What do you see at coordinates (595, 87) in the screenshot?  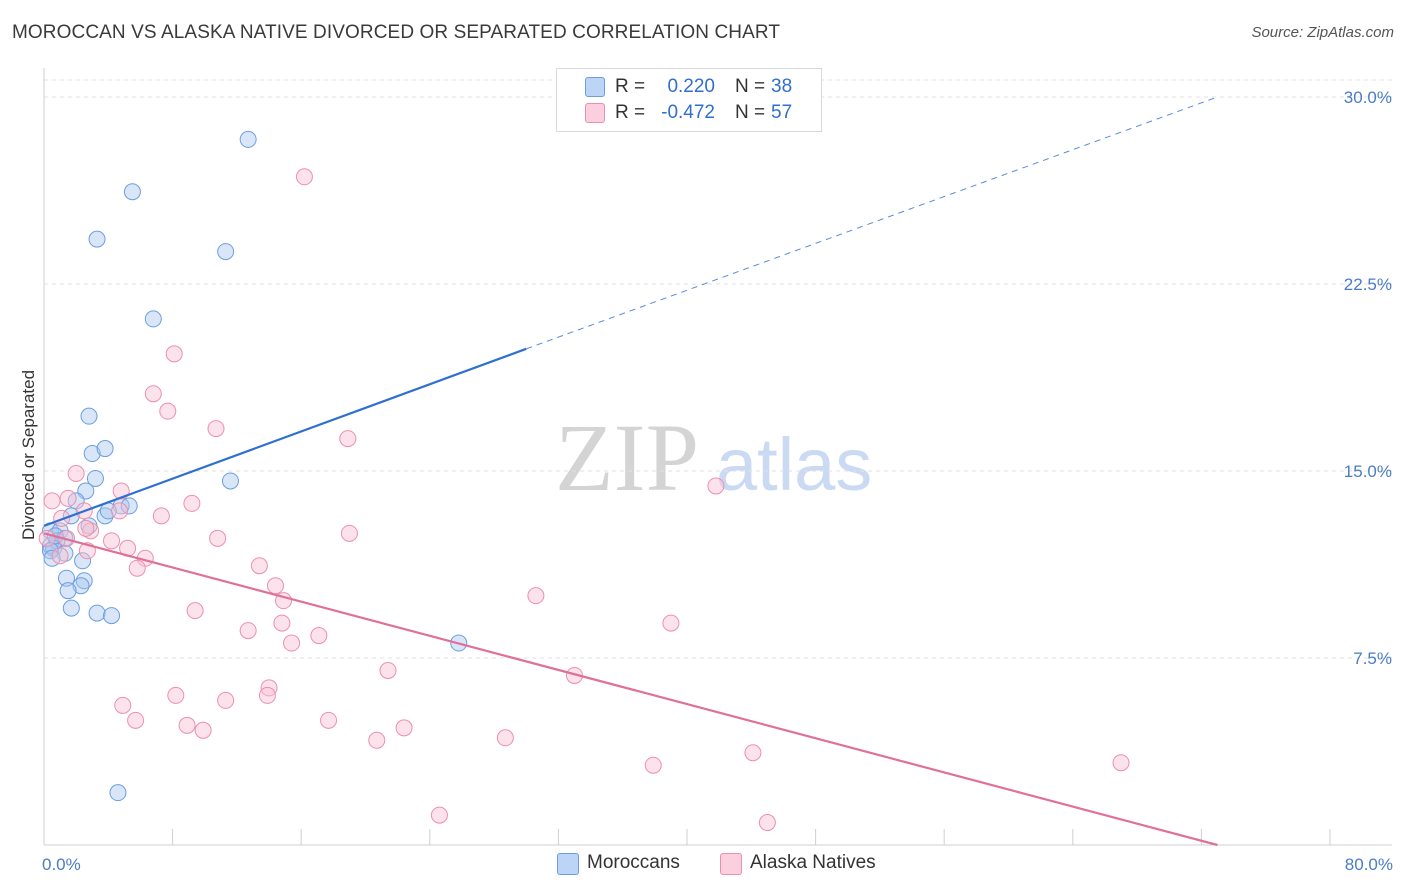 I see `legend-swatch-moroccans` at bounding box center [595, 87].